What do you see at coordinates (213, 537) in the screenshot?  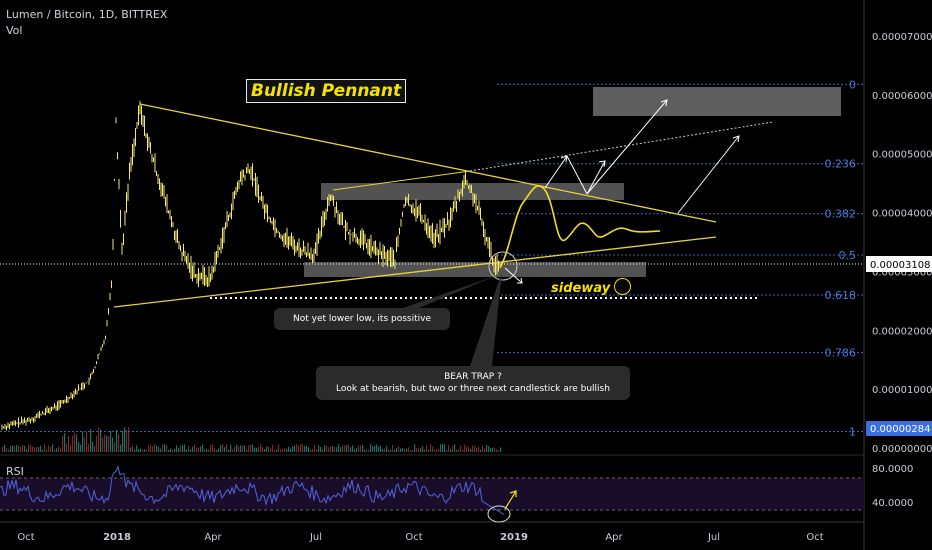 I see `time-tick: Apr` at bounding box center [213, 537].